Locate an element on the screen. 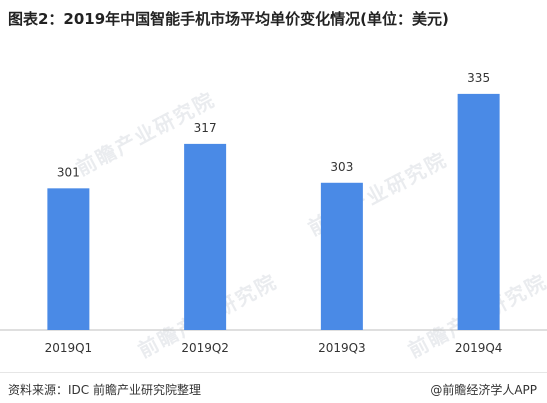 This screenshot has height=403, width=547. bar-2019Q3 is located at coordinates (341, 256).